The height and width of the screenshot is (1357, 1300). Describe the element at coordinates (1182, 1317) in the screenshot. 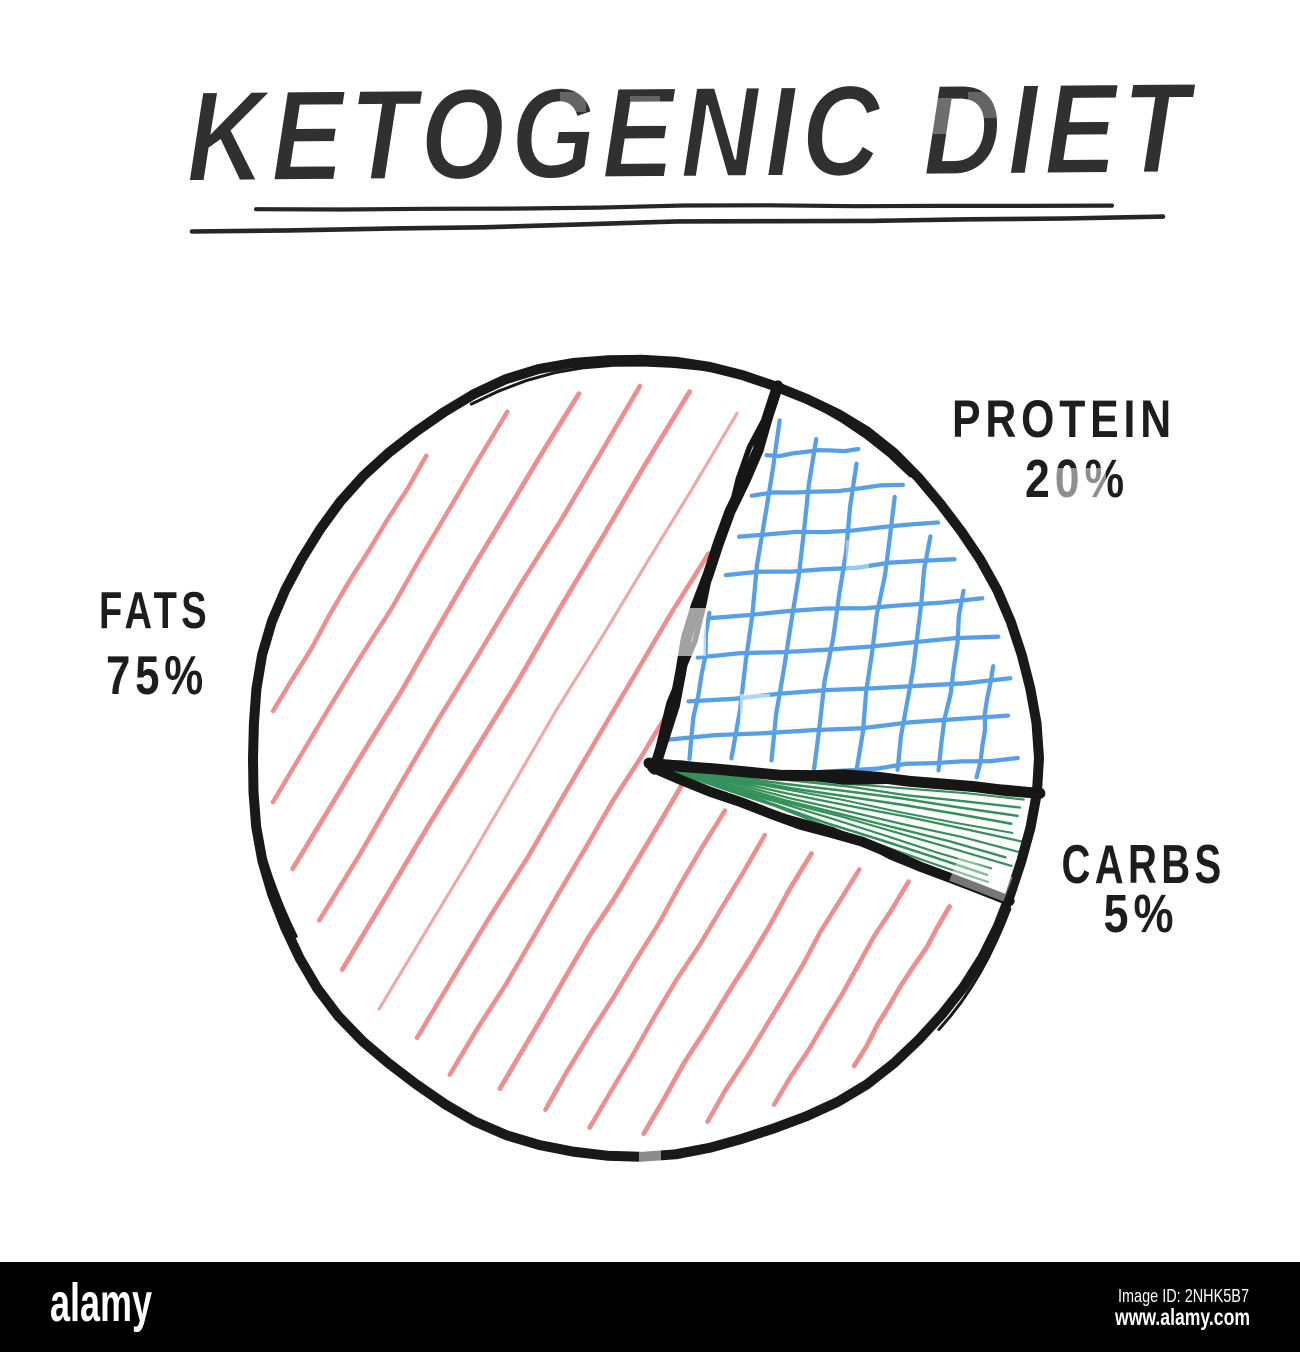

I see `svg-text: www.alamy.com` at that location.